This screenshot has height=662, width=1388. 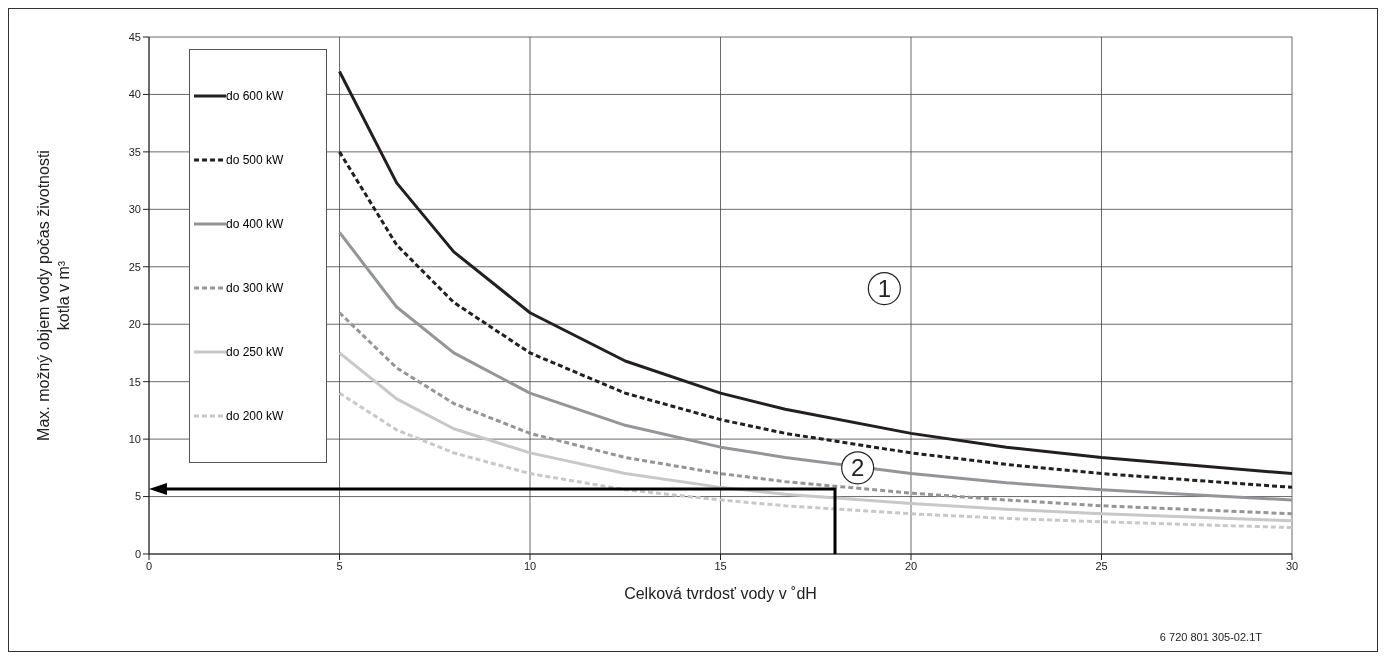 What do you see at coordinates (255, 160) in the screenshot?
I see `legend-label: do 500 kW` at bounding box center [255, 160].